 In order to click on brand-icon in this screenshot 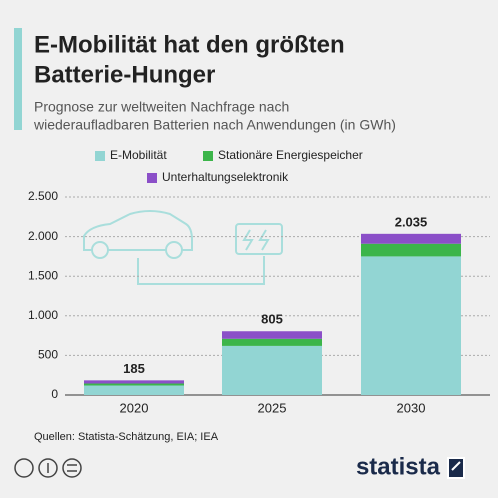, I will do `click(456, 468)`.